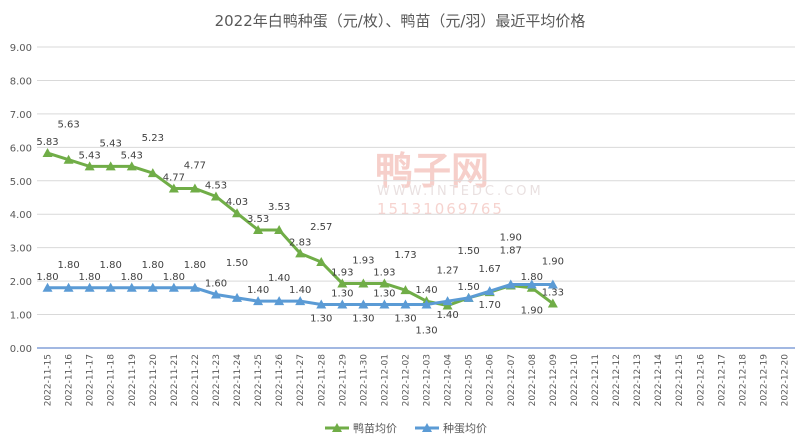 The height and width of the screenshot is (447, 800). I want to click on x-tick-label: 2022-12-05, so click(470, 380).